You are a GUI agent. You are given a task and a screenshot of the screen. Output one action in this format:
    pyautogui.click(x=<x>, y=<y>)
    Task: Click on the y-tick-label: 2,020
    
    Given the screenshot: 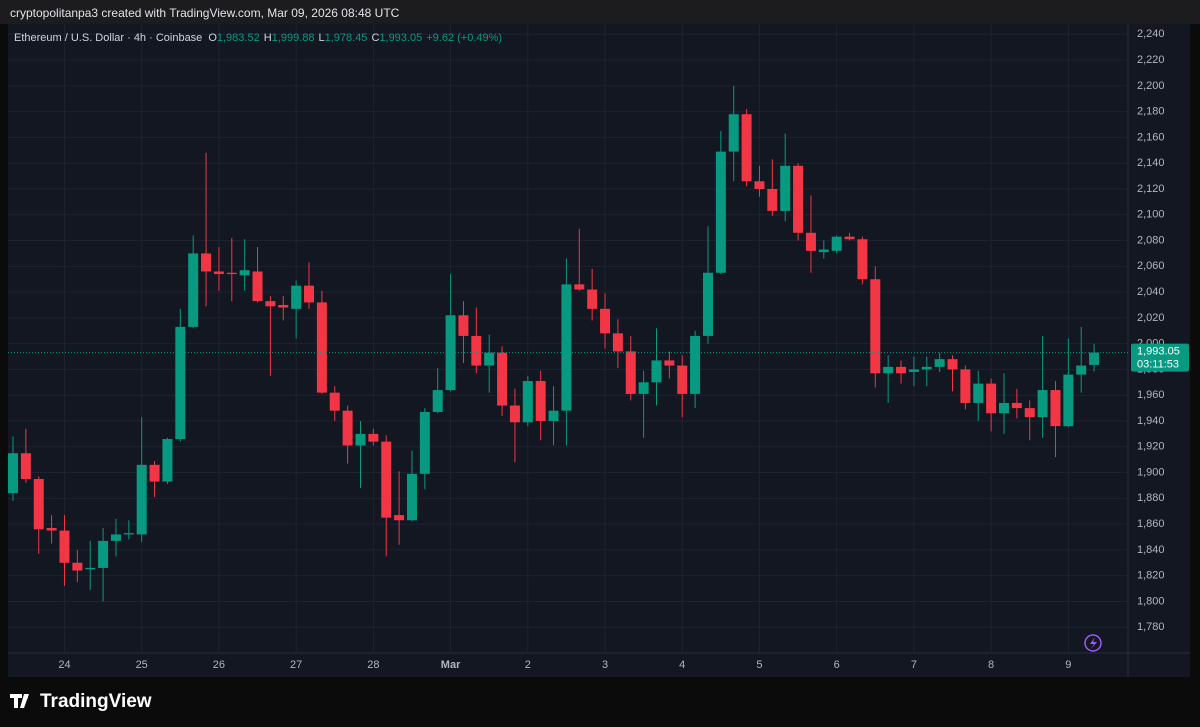 What is the action you would take?
    pyautogui.click(x=1151, y=318)
    